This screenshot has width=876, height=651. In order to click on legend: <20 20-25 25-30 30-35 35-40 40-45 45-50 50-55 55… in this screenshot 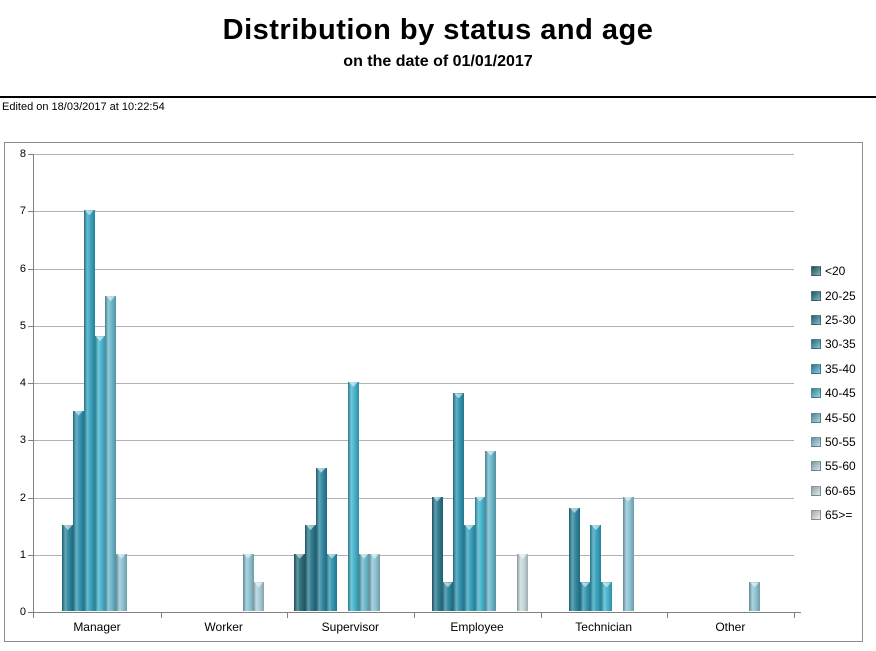, I will do `click(833, 393)`.